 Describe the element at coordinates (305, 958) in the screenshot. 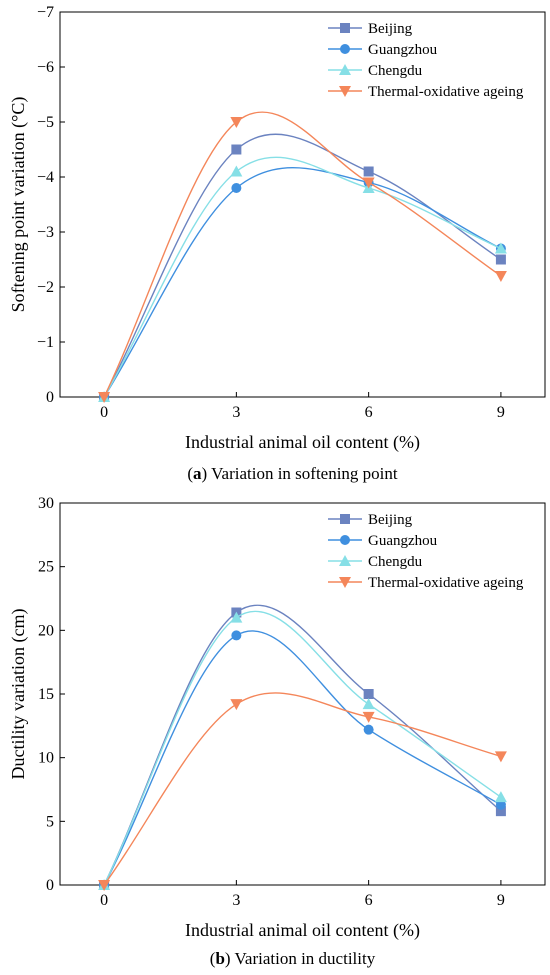

I see `caption-text: Variation in ductility` at that location.